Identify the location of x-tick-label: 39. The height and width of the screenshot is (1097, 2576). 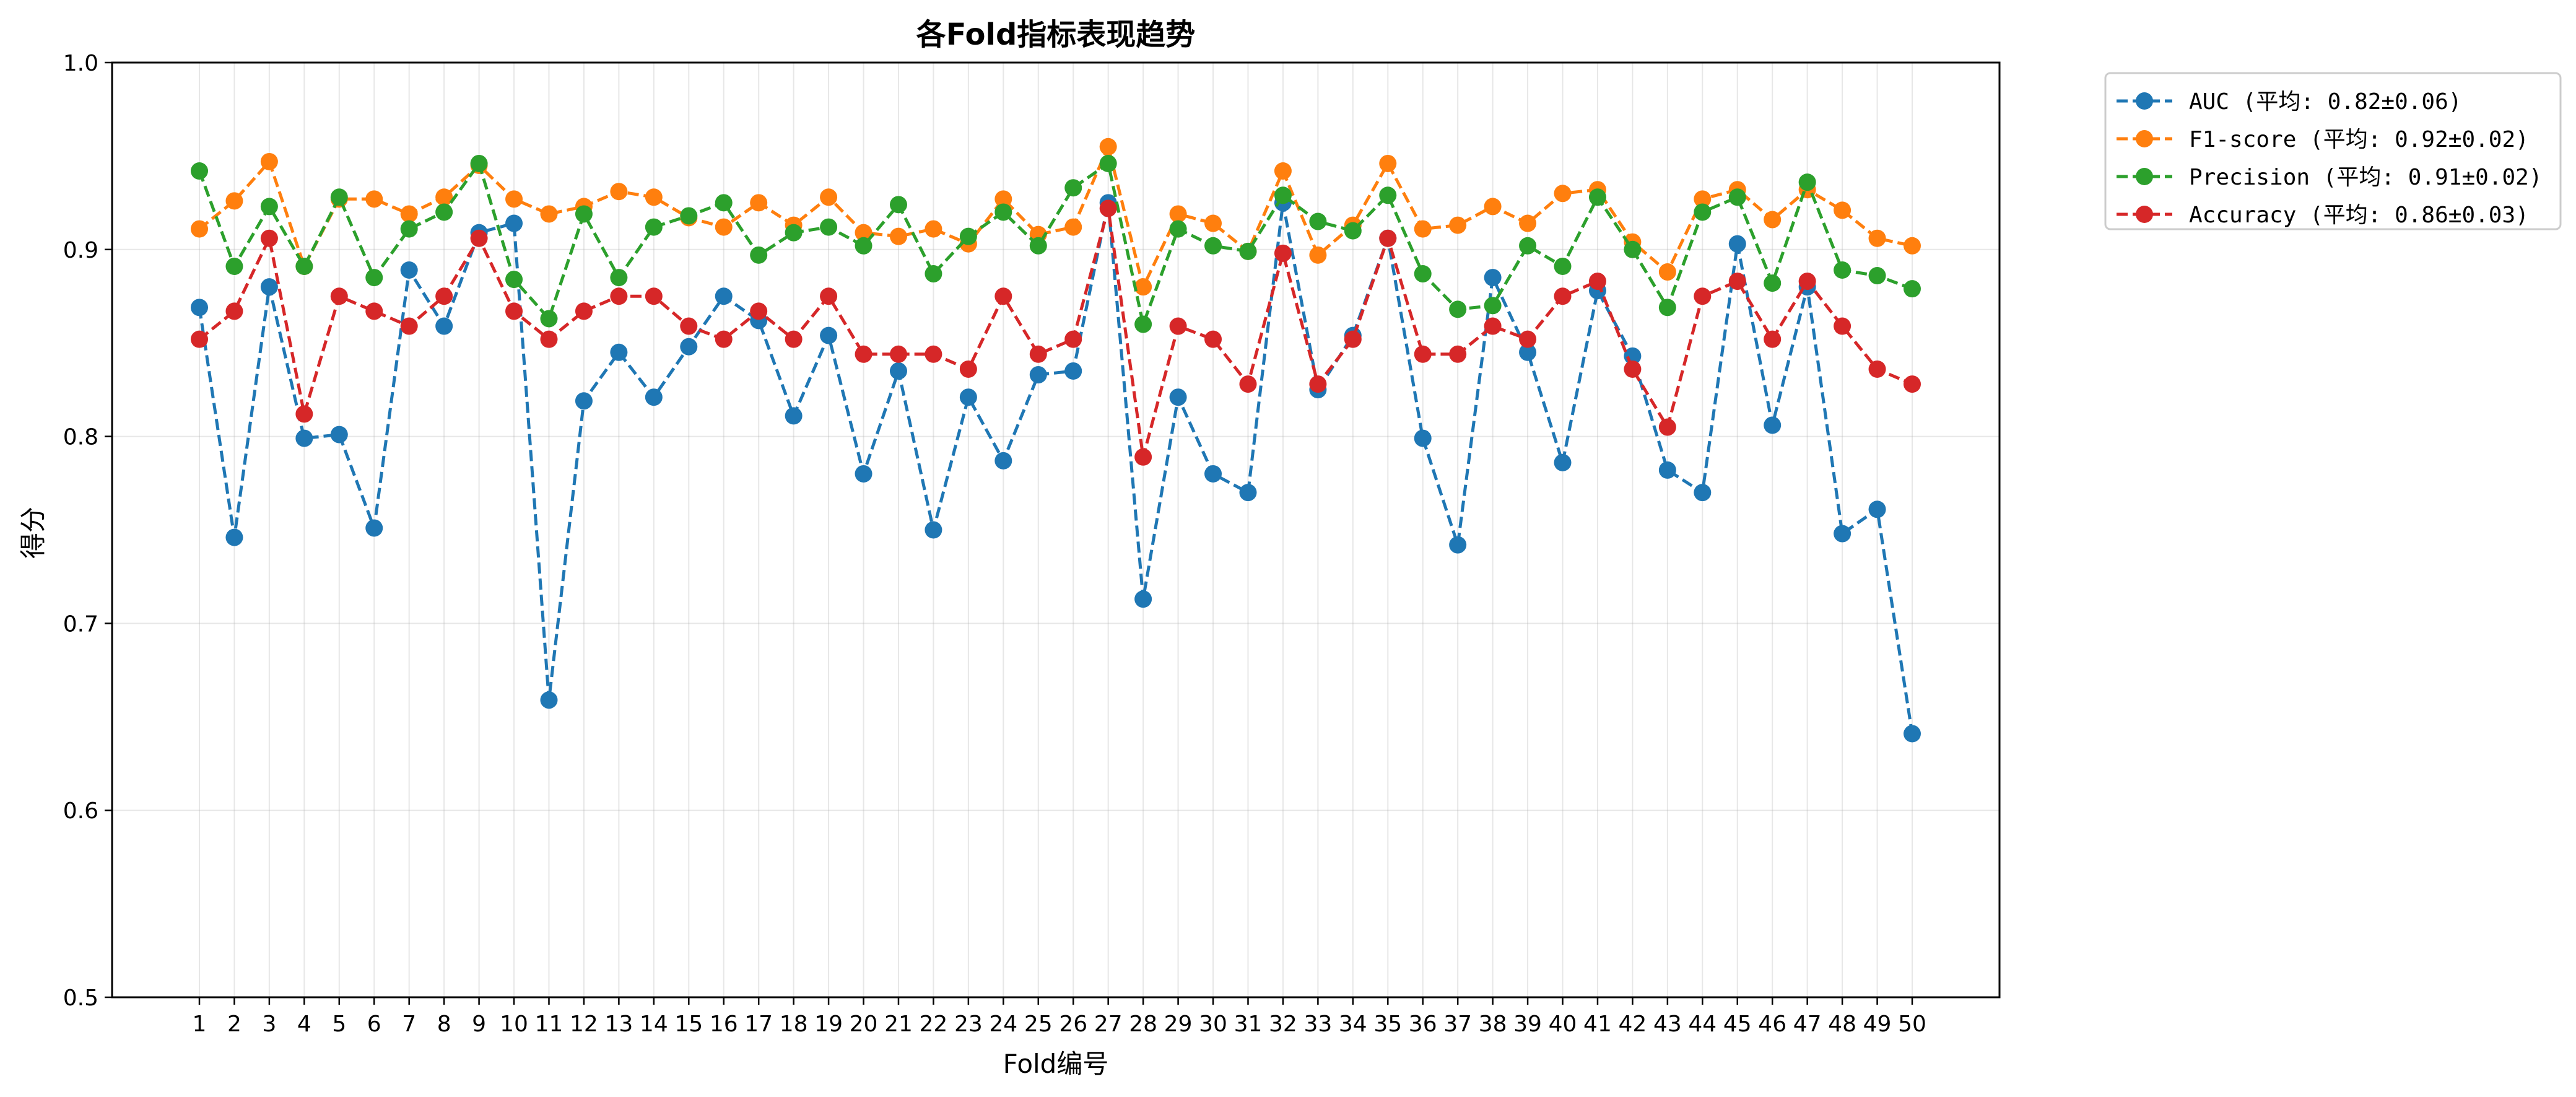
(1527, 1024).